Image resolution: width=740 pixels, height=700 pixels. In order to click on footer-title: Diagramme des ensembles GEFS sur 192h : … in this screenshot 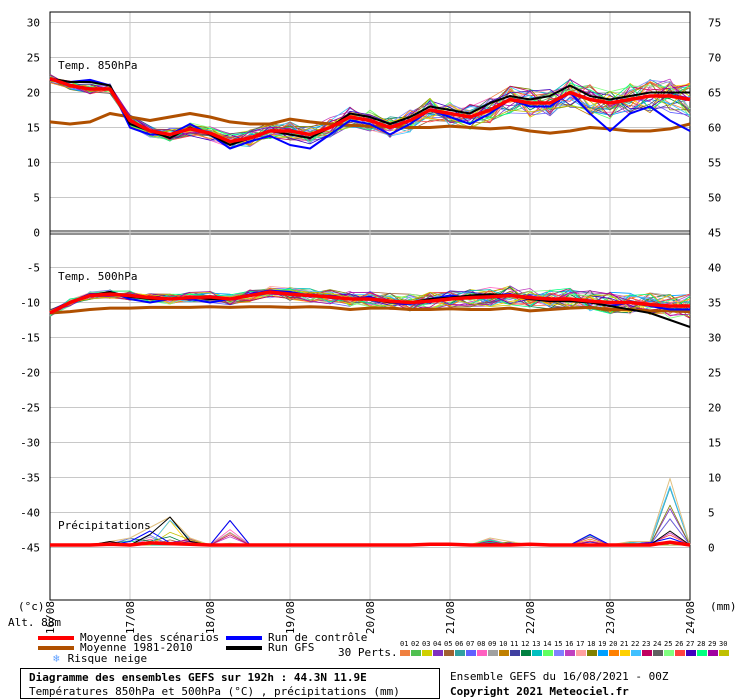, I will do `click(198, 677)`.